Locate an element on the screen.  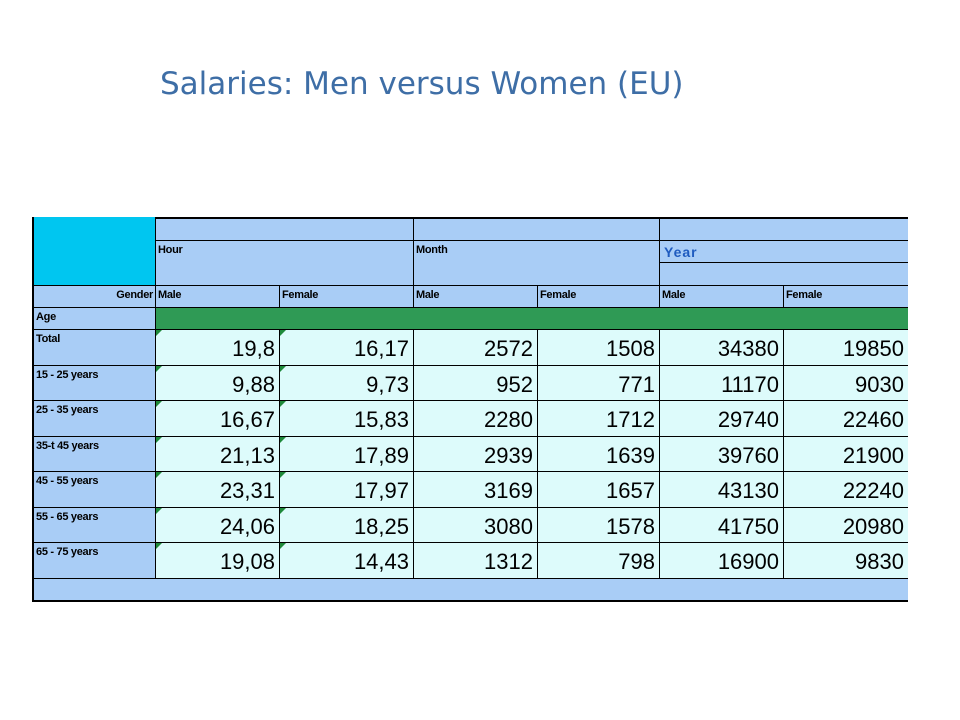
table-footer is located at coordinates (471, 589).